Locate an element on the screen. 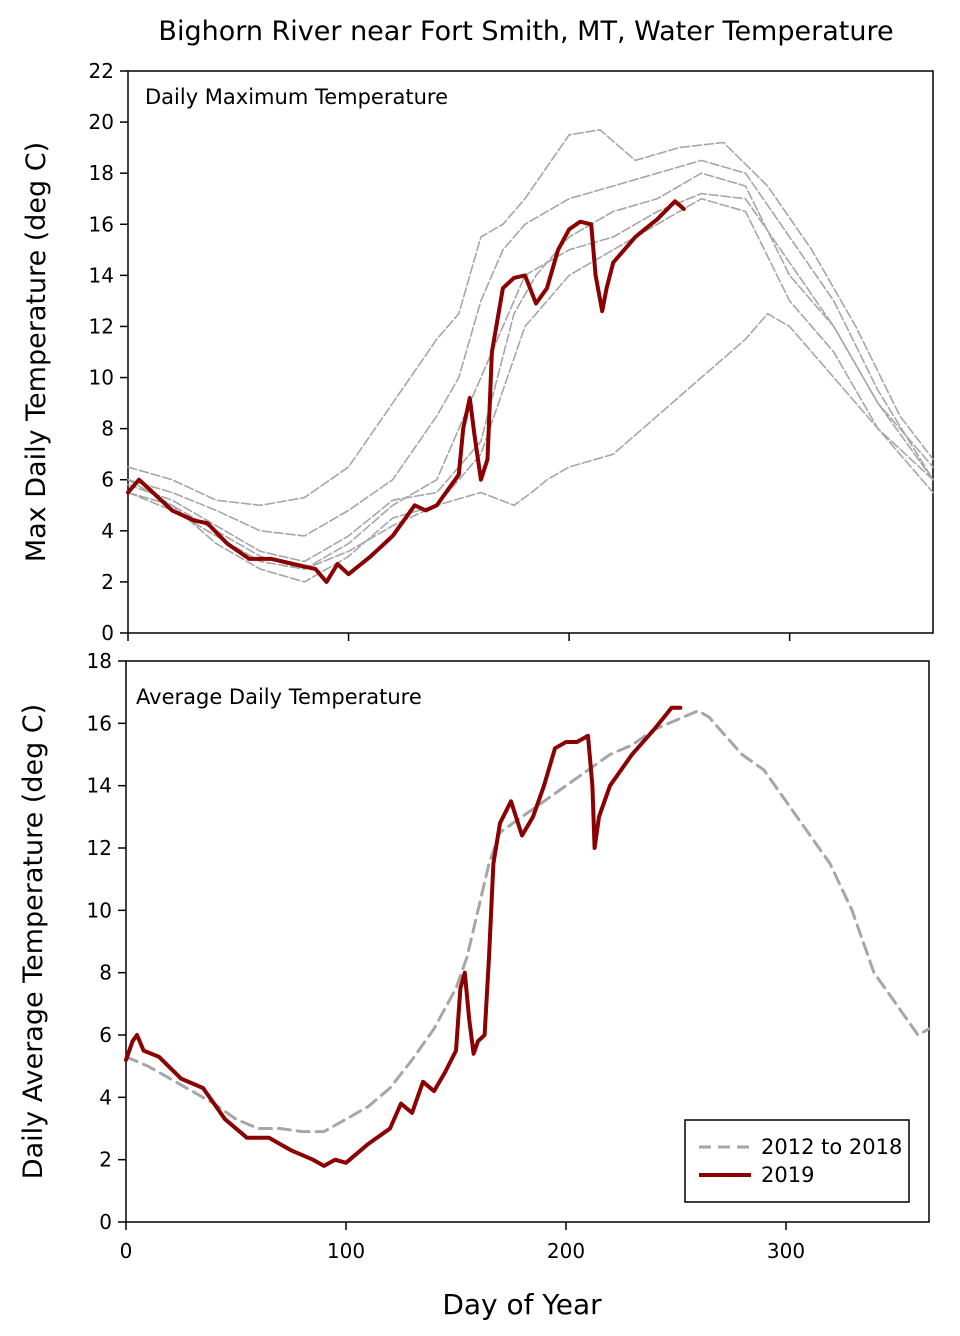  x-tick-label: 100 is located at coordinates (346, 1251).